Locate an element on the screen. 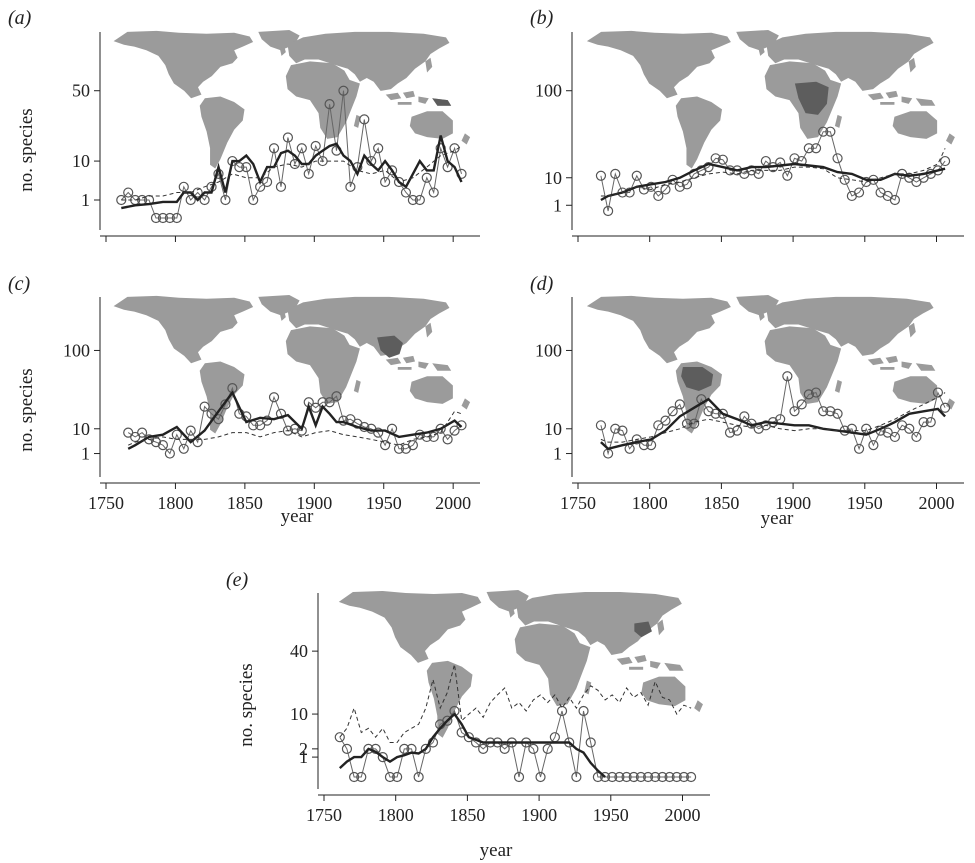  x-tick-label: 1750 is located at coordinates (324, 815).